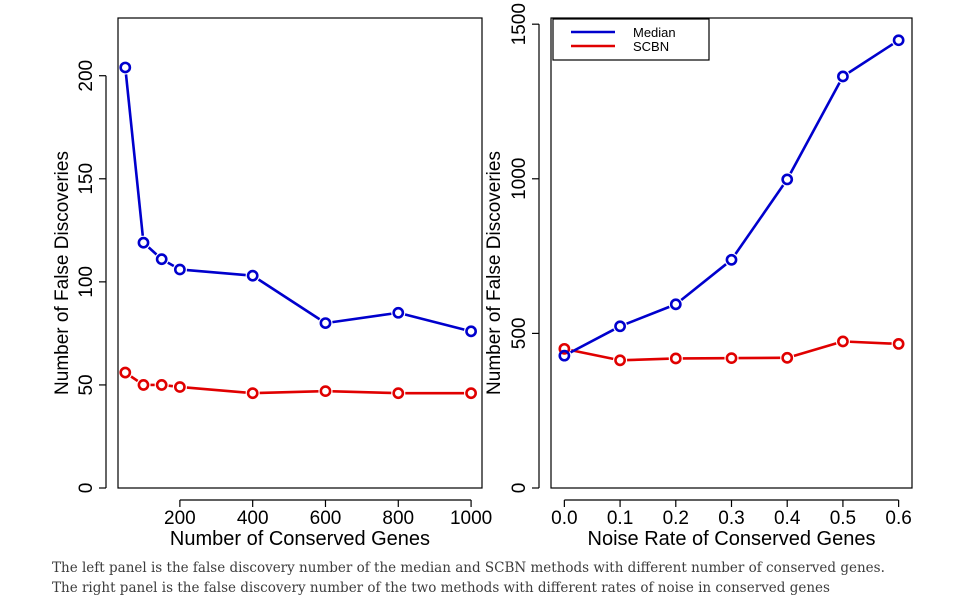  I want to click on panel-1-y-tick-label: 0, so click(86, 488).